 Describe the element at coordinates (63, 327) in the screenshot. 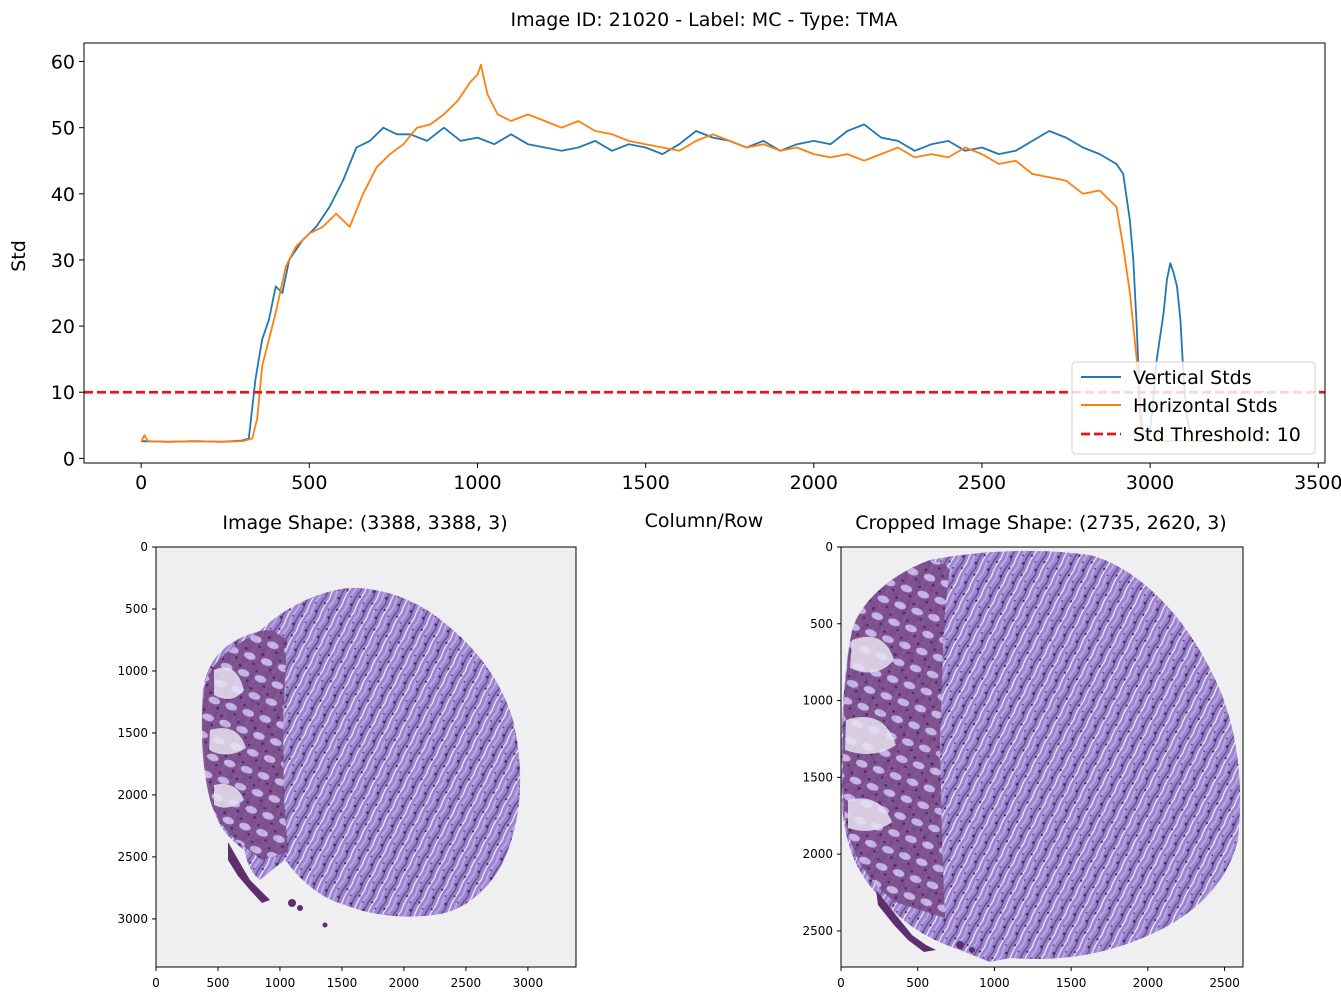

I see `y-tick-label: 20` at that location.